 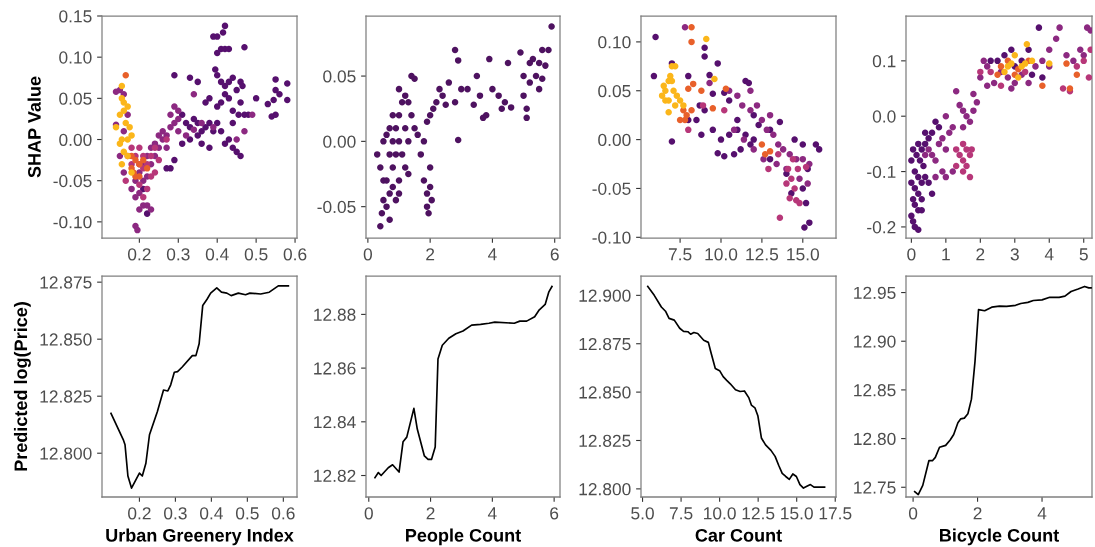 What do you see at coordinates (1083, 254) in the screenshot?
I see `x-tick-label: 5` at bounding box center [1083, 254].